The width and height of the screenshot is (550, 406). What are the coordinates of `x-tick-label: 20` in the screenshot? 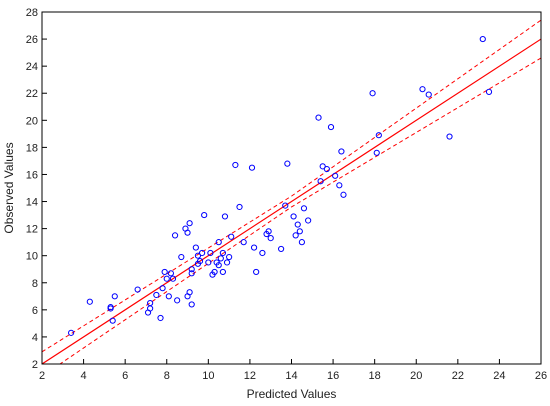 It's located at (416, 376).